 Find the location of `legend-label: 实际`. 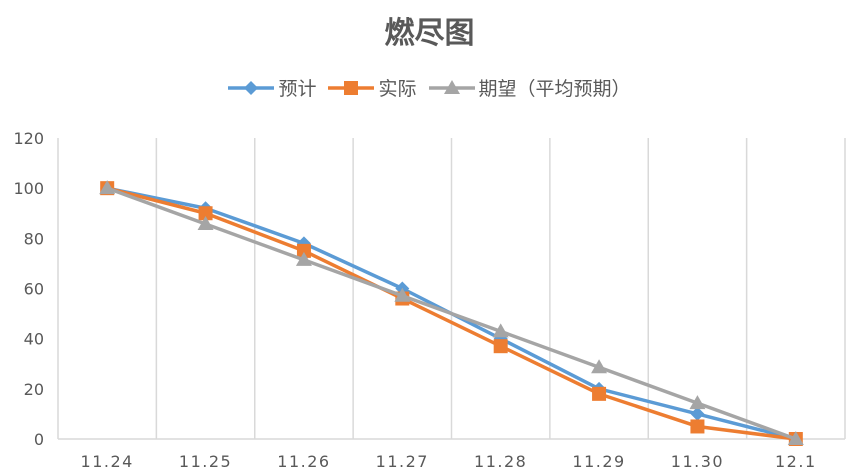

legend-label: 实际 is located at coordinates (397, 89).